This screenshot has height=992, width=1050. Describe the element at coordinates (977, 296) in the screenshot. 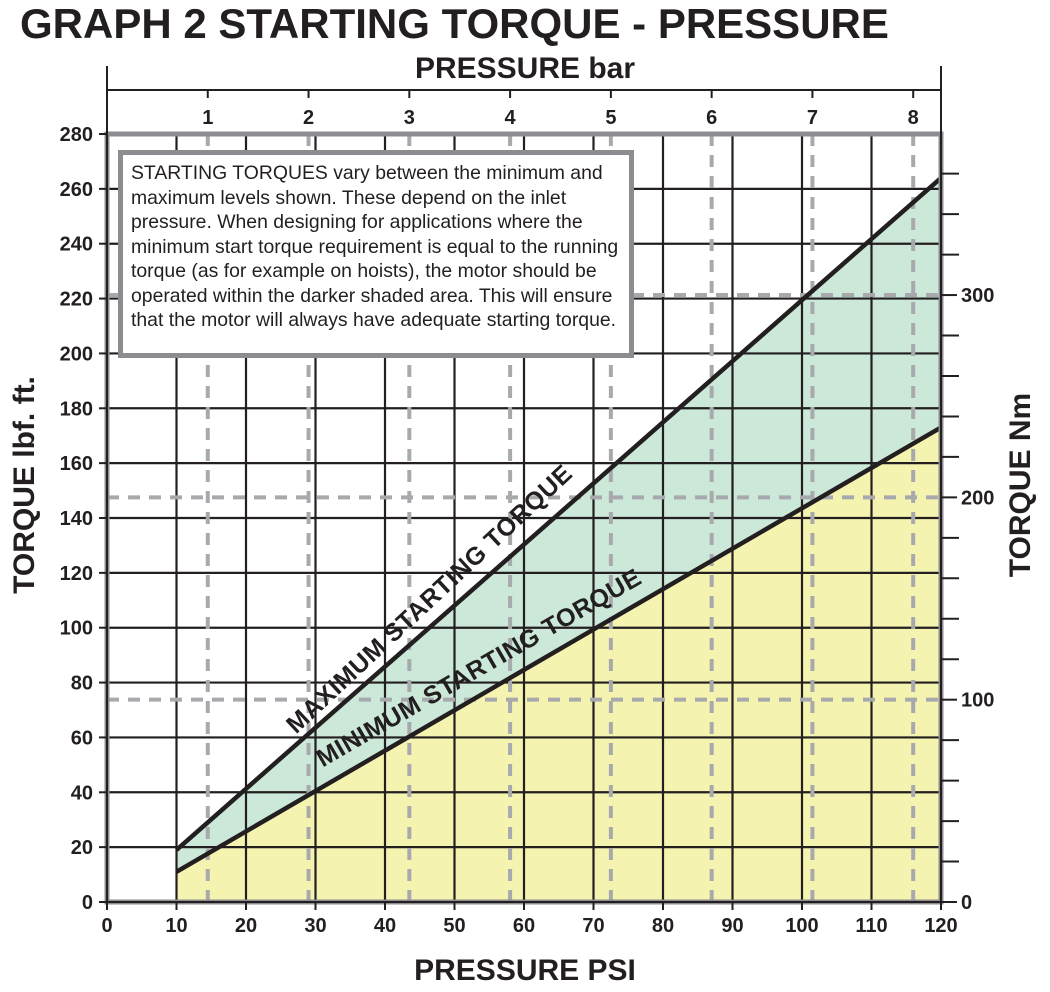

I see `nm-tick-label: 300` at that location.